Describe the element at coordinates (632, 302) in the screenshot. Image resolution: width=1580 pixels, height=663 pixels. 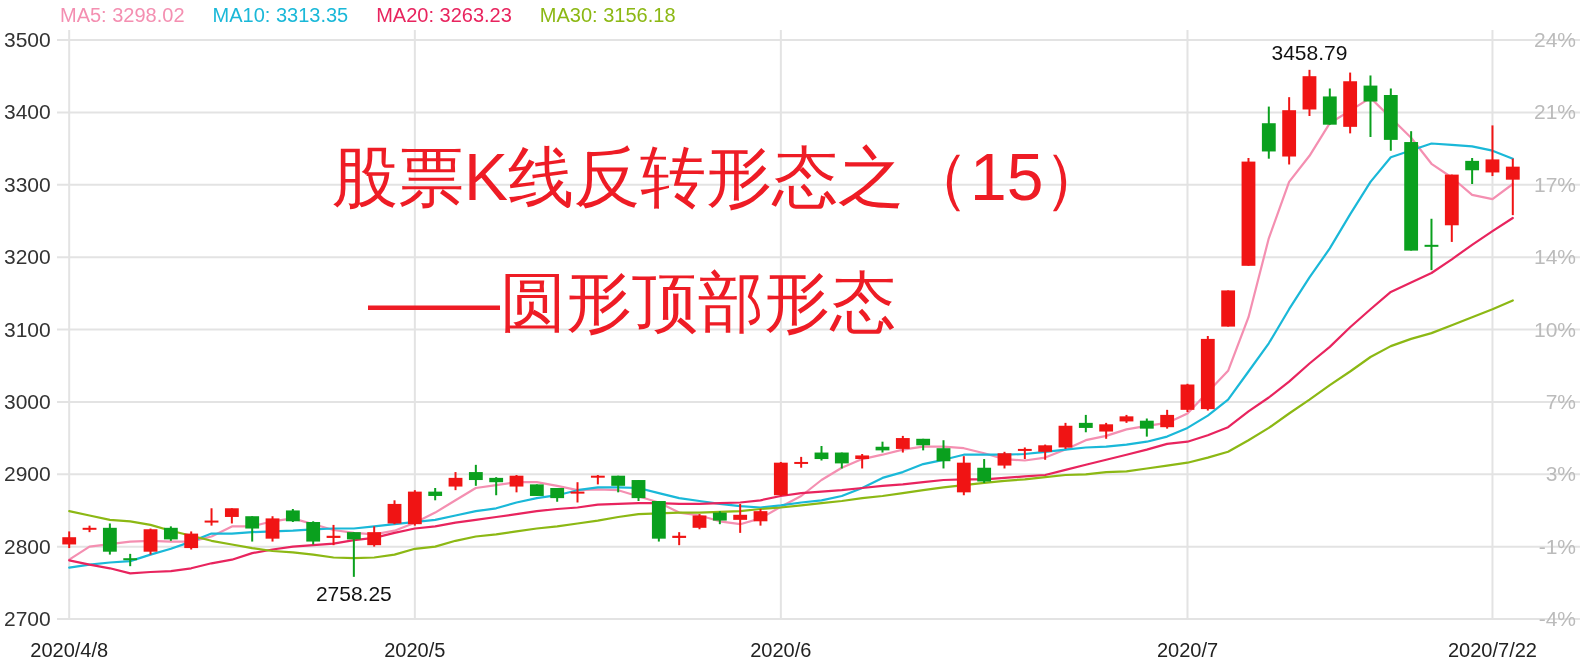
I see `text: ——圆形顶部形态` at that location.